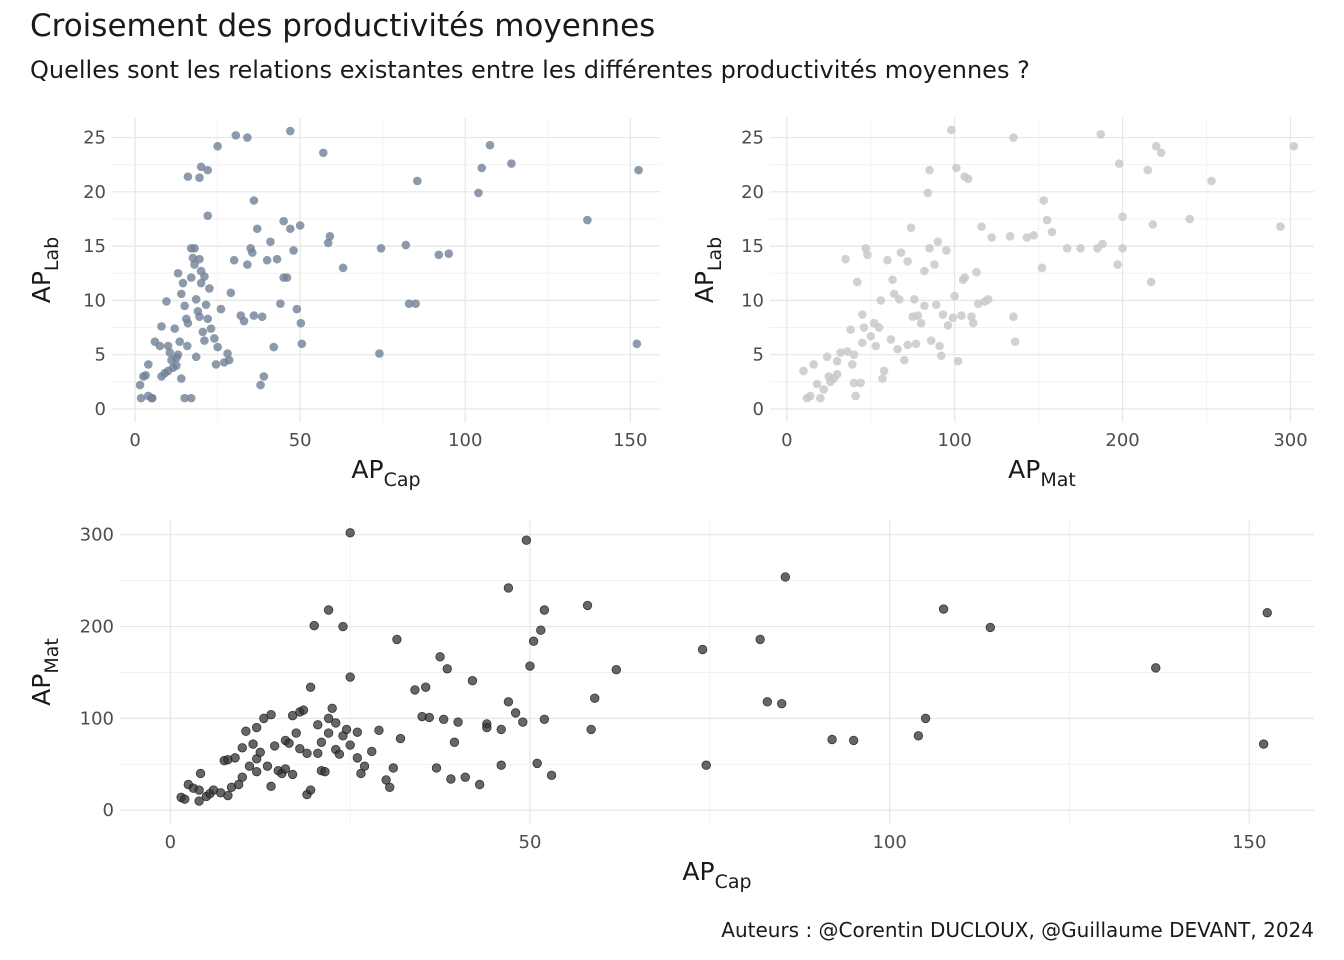 The width and height of the screenshot is (1344, 960). What do you see at coordinates (45, 672) in the screenshot?
I see `y-axis-title: APMat` at bounding box center [45, 672].